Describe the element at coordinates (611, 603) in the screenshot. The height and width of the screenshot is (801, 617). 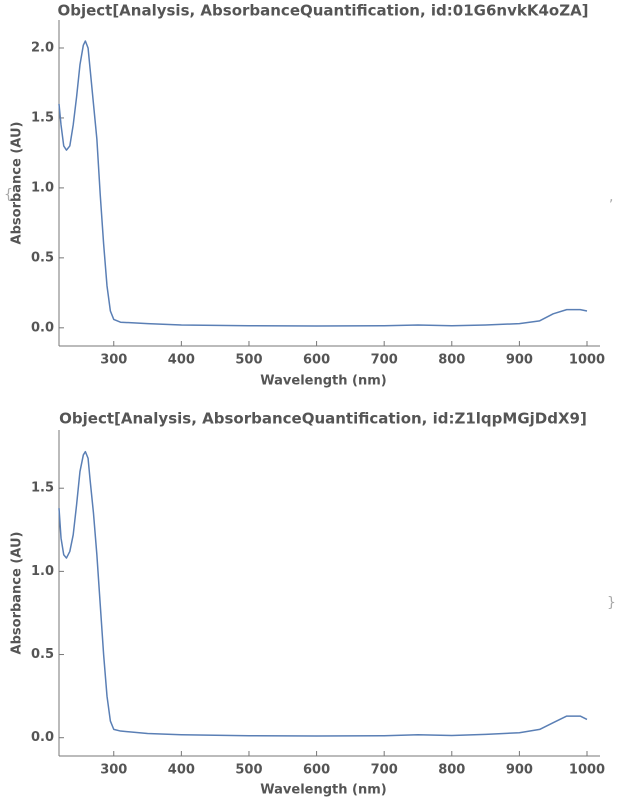
I see `close-bracket: }` at that location.